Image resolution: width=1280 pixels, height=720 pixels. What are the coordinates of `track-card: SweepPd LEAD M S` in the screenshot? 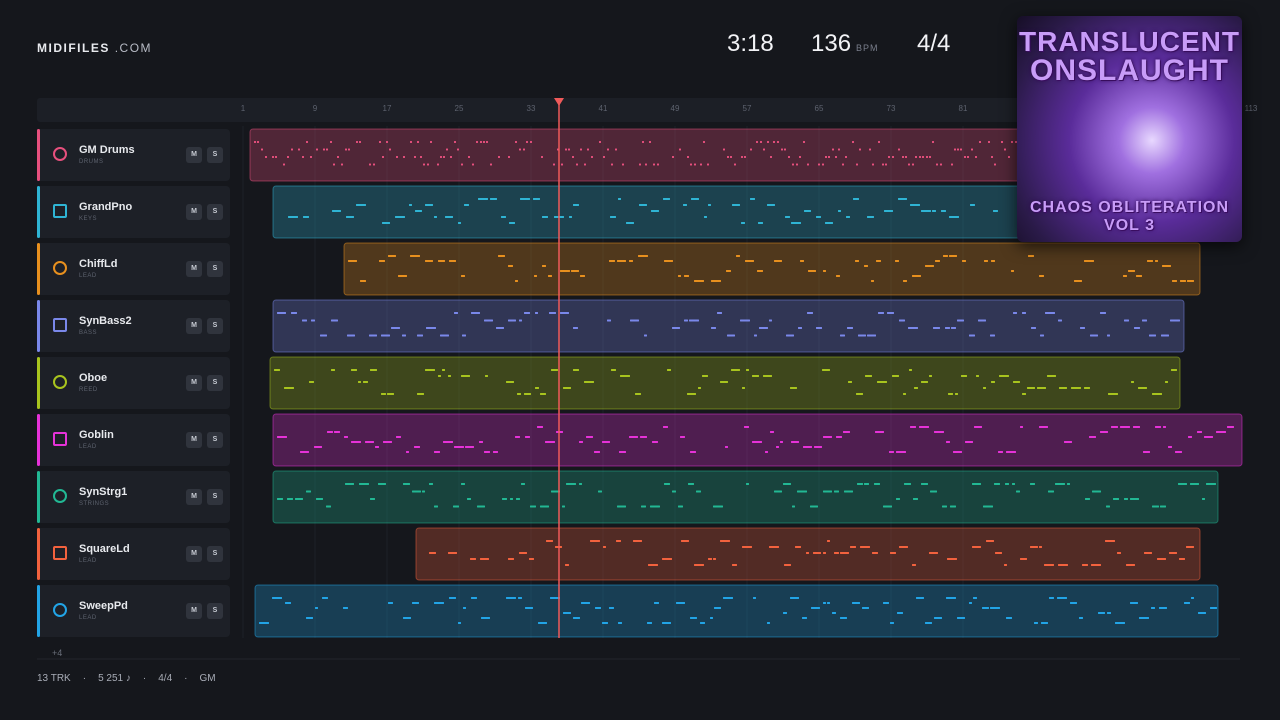 It's located at (133, 611).